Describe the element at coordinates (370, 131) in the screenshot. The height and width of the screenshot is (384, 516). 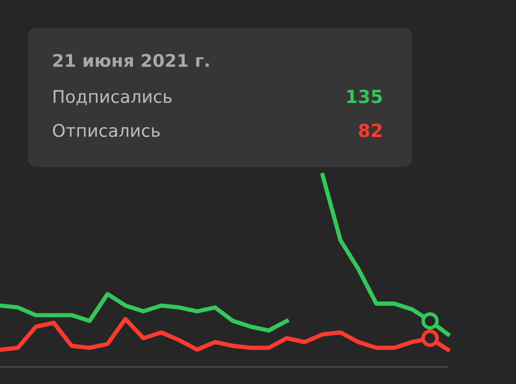
I see `text: 82` at that location.